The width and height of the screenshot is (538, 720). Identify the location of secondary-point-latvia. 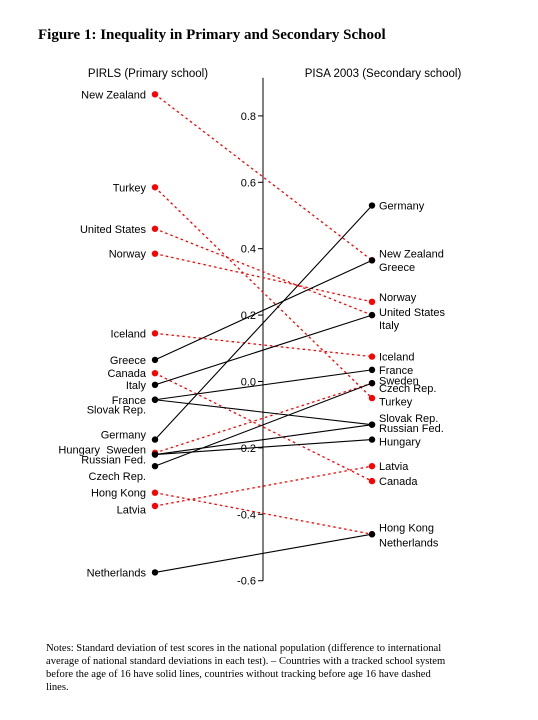
(372, 466).